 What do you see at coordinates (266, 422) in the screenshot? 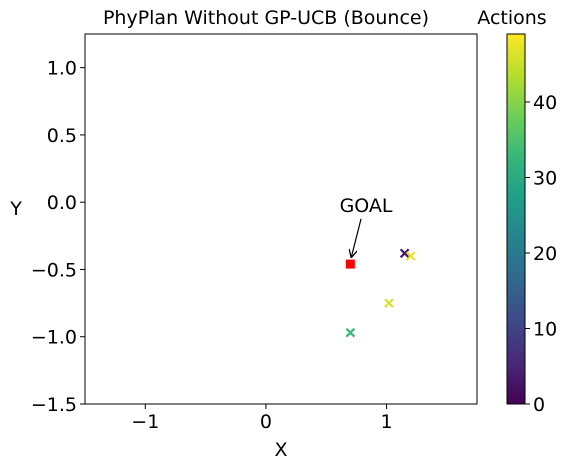
I see `x-tick-label: 0` at bounding box center [266, 422].